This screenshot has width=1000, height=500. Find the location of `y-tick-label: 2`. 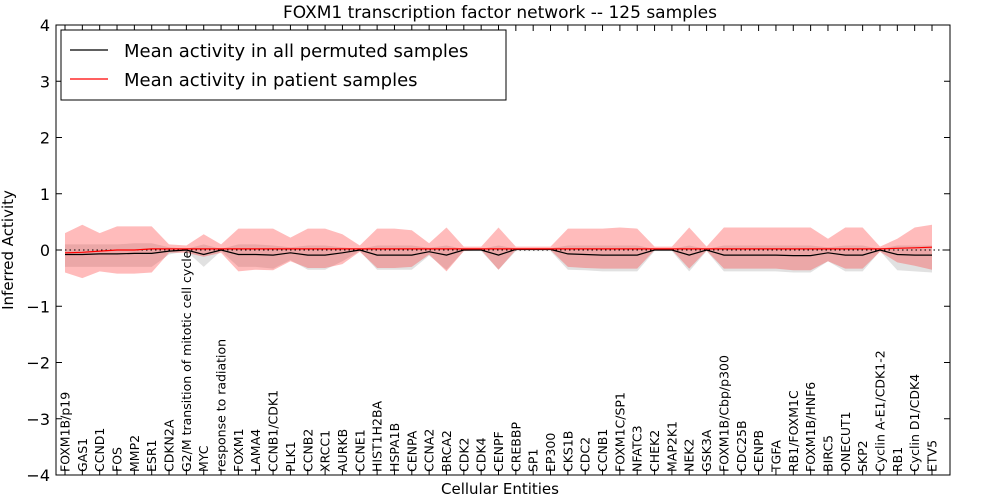

y-tick-label: 2 is located at coordinates (45, 138).